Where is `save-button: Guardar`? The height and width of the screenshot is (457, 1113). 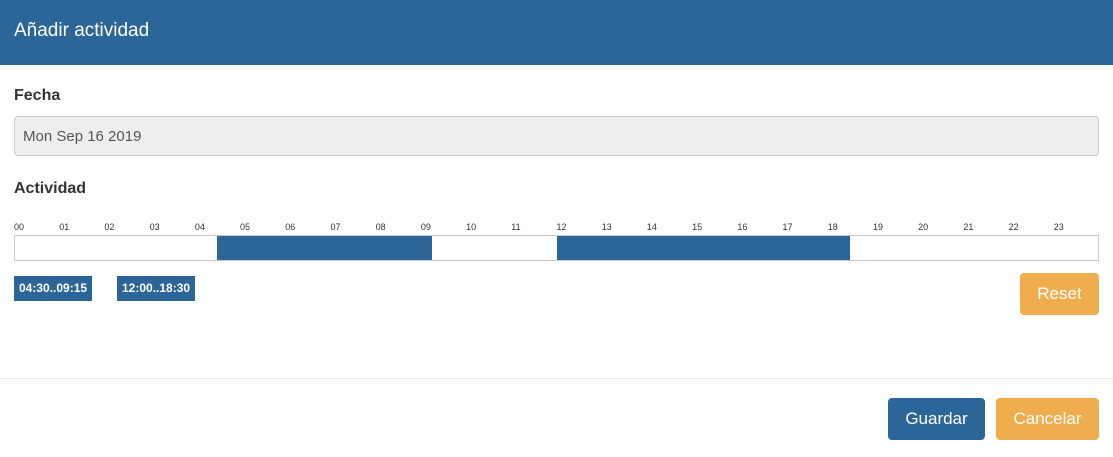
save-button: Guardar is located at coordinates (936, 419).